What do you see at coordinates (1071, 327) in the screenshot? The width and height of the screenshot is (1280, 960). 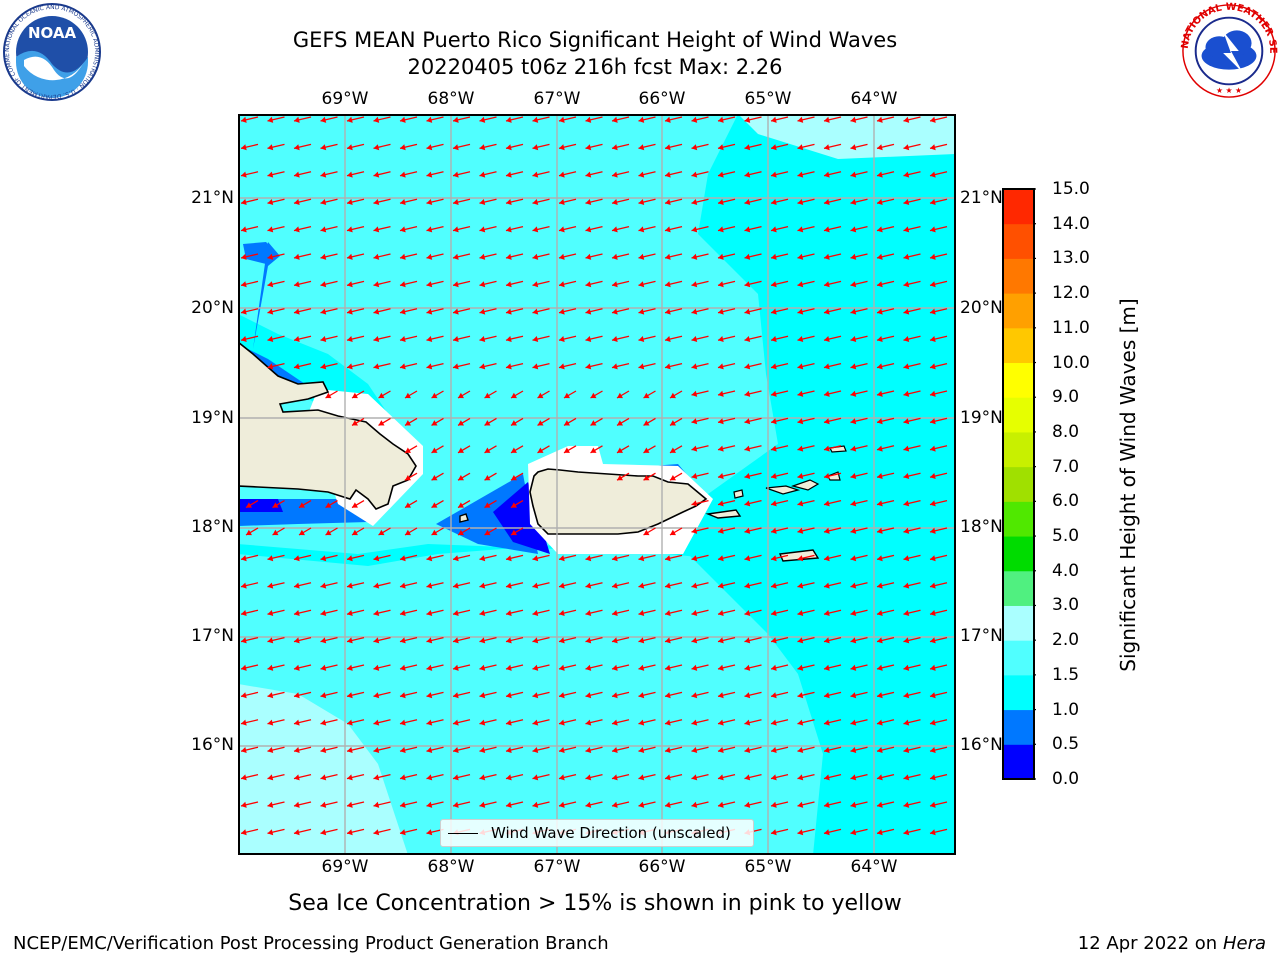 I see `colorbar-tick-label: 11.0` at bounding box center [1071, 327].